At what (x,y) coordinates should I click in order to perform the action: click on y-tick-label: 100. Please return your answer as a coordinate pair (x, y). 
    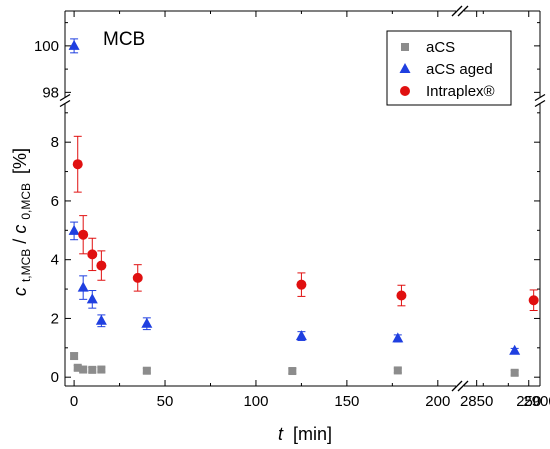
    Looking at the image, I should click on (46, 46).